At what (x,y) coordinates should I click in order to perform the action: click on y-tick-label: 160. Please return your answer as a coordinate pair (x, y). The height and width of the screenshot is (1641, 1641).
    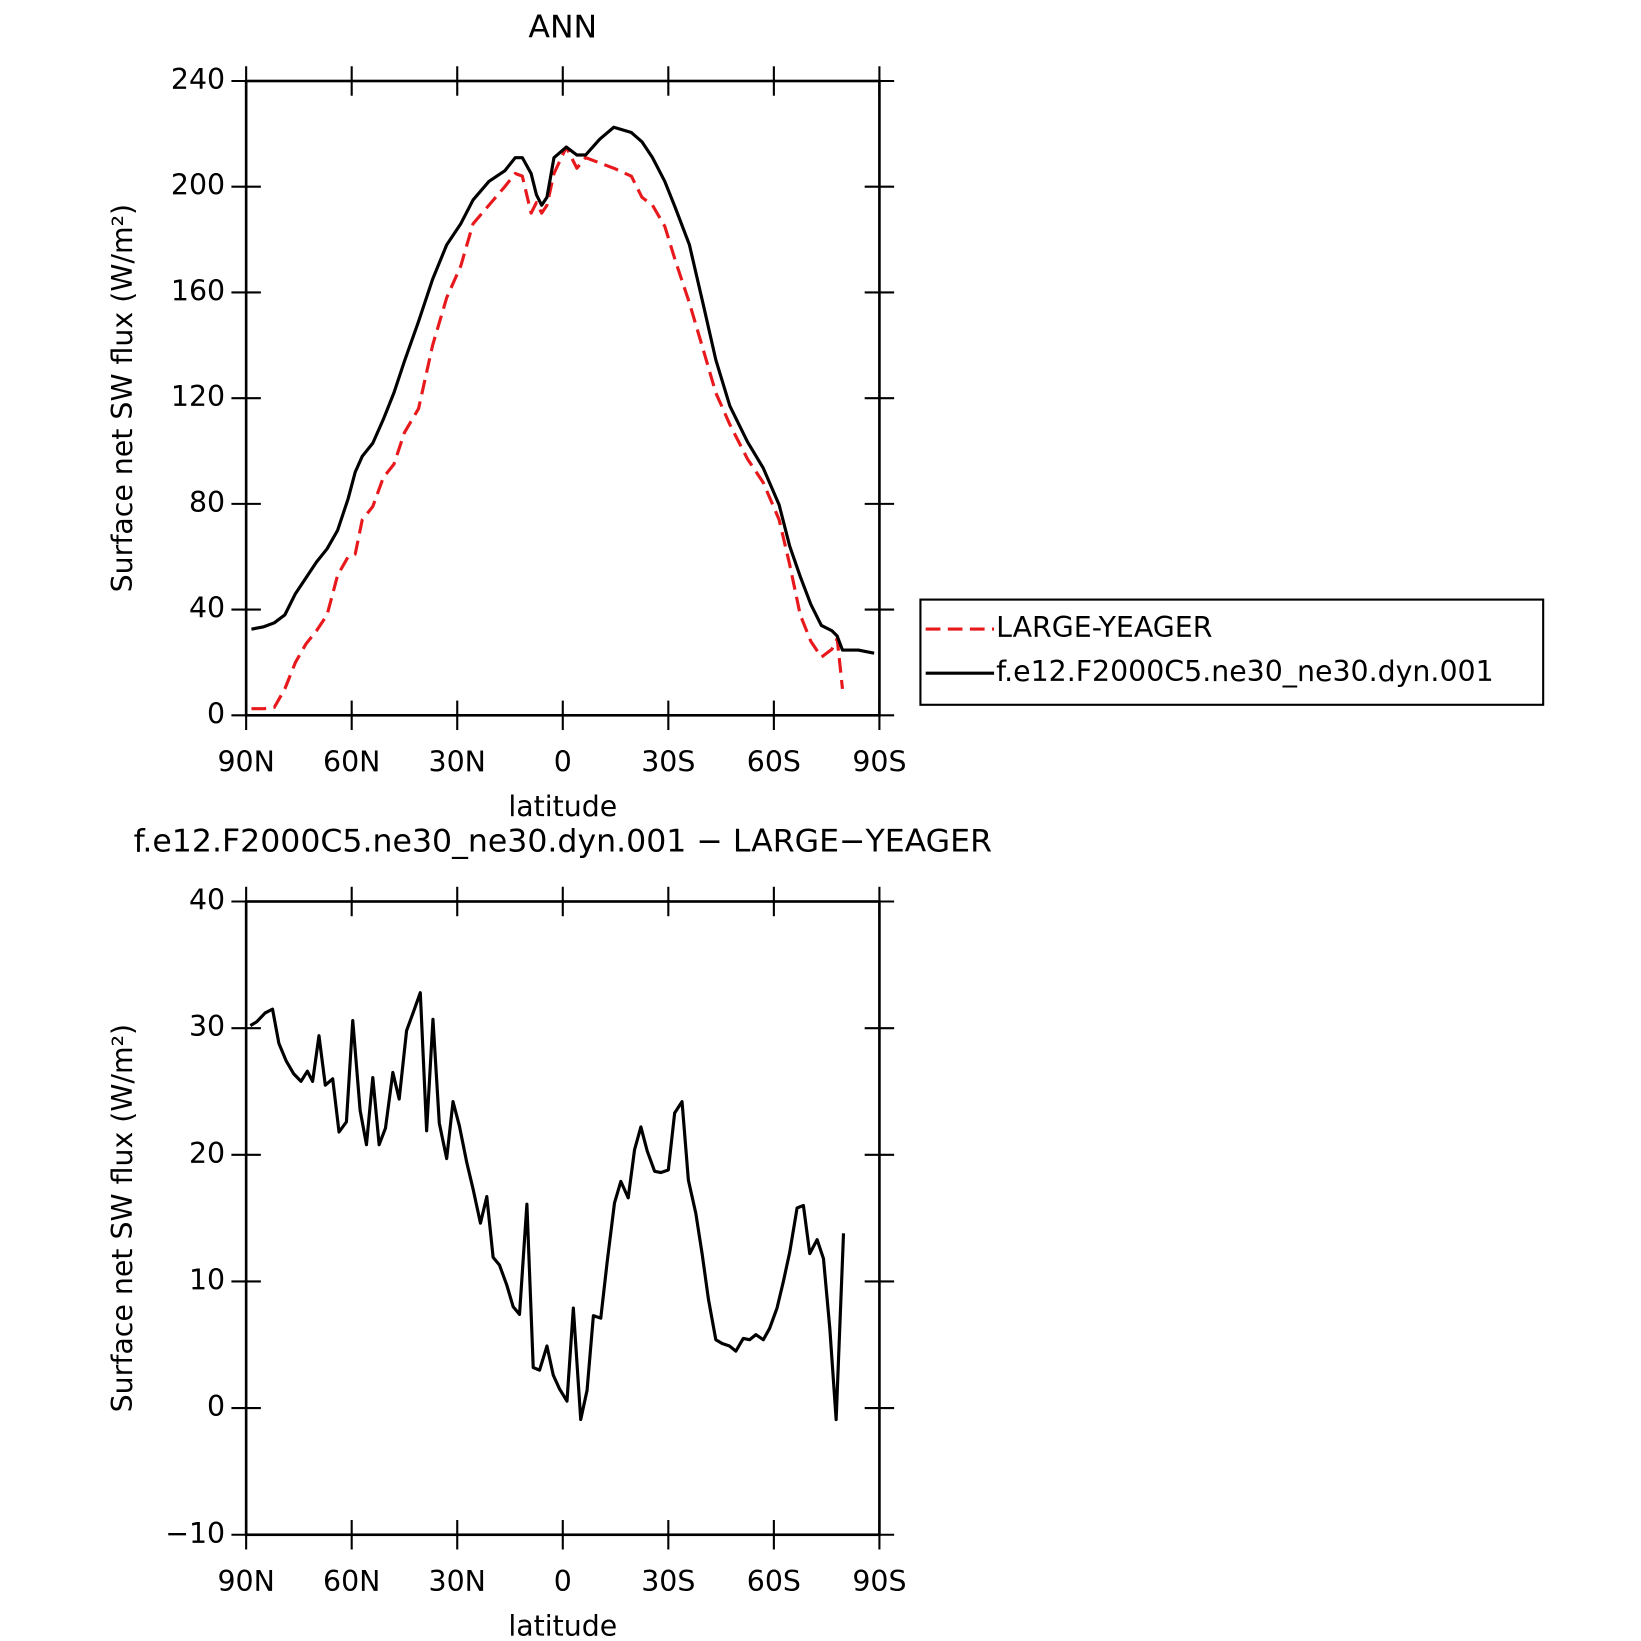
    Looking at the image, I should click on (198, 290).